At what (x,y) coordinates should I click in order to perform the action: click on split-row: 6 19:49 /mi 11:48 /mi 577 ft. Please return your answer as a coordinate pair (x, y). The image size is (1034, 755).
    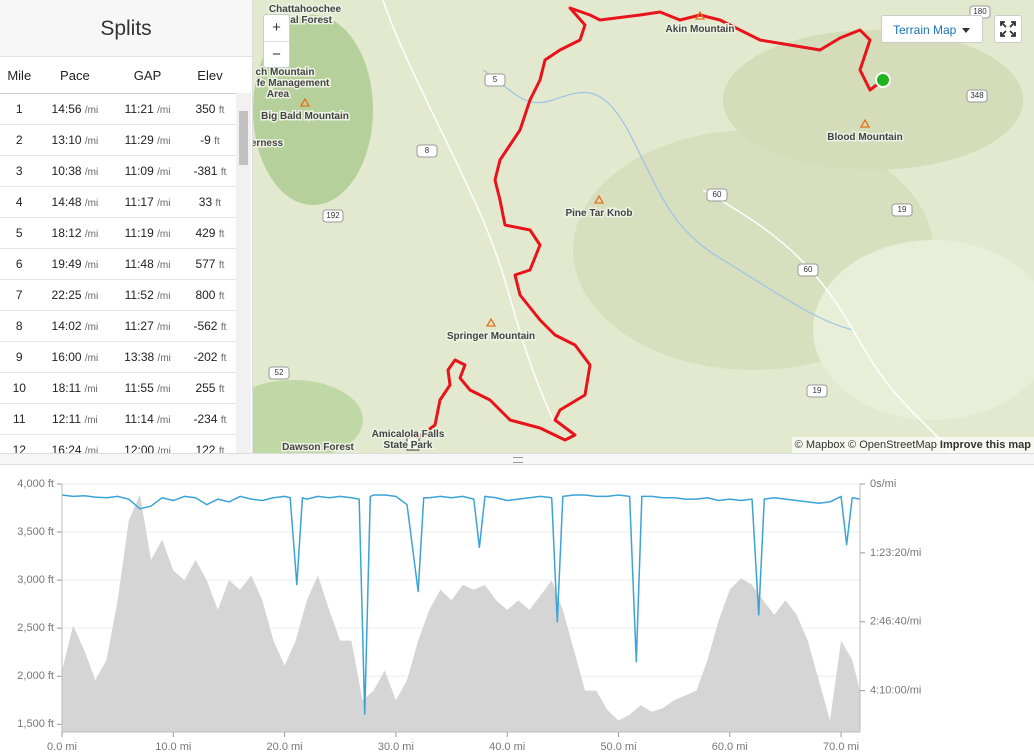
    Looking at the image, I should click on (118, 264).